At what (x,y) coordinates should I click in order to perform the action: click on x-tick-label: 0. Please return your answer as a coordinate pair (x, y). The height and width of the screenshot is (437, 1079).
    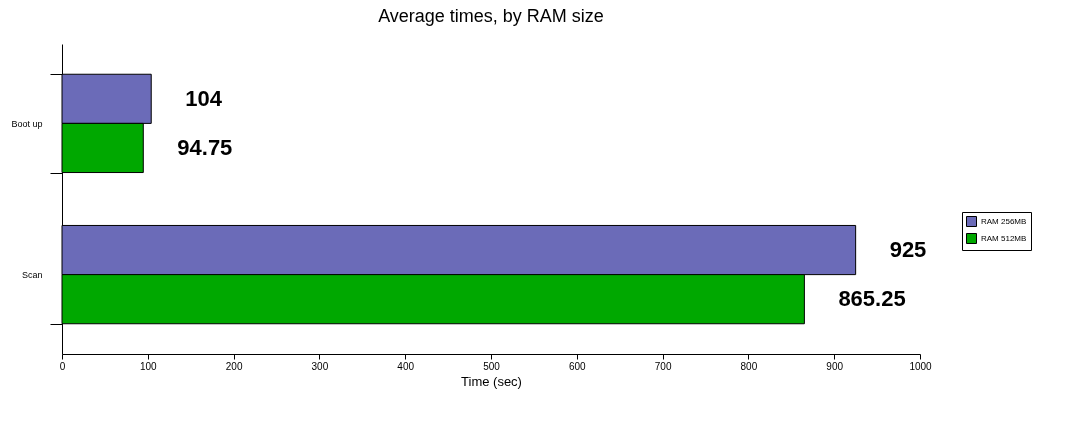
    Looking at the image, I should click on (62, 366).